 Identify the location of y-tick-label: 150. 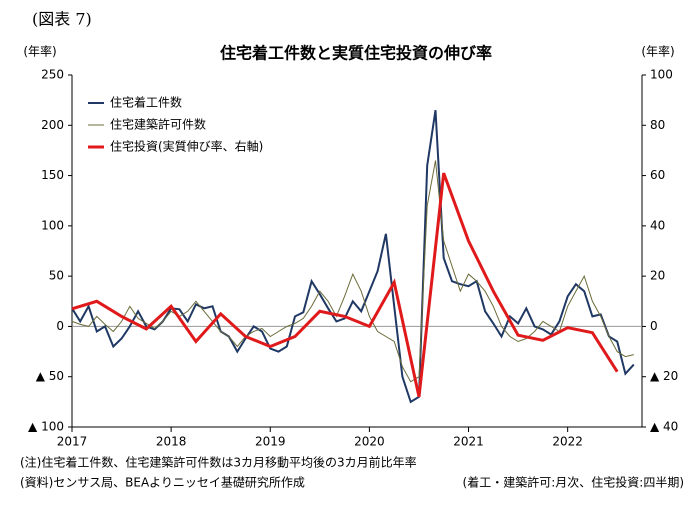
(52, 175).